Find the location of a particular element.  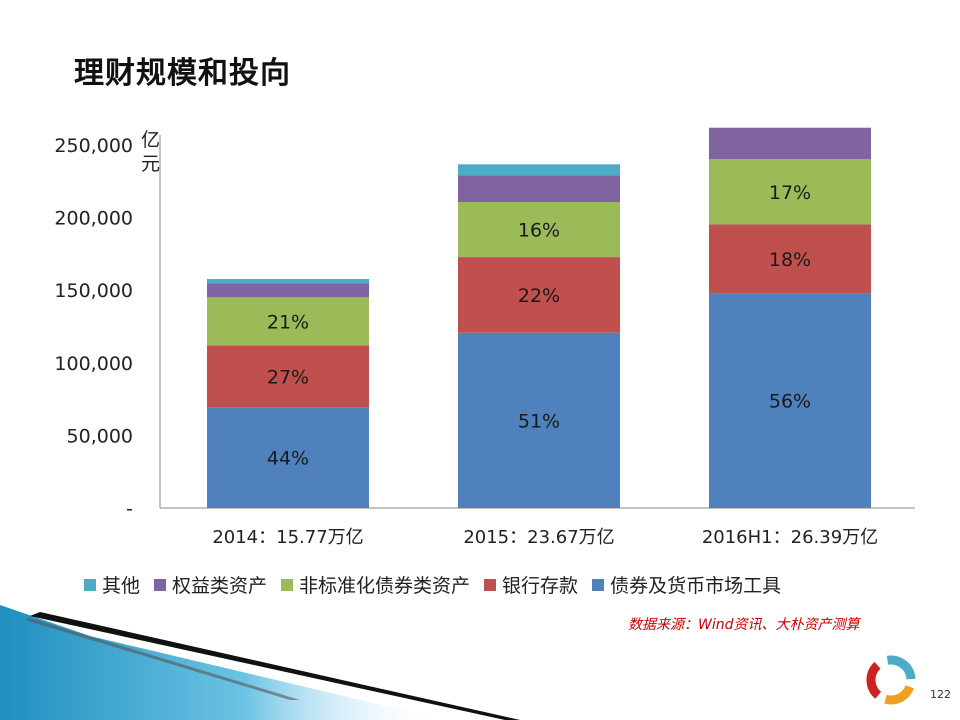

y-tick-label: 50,000 is located at coordinates (100, 436).